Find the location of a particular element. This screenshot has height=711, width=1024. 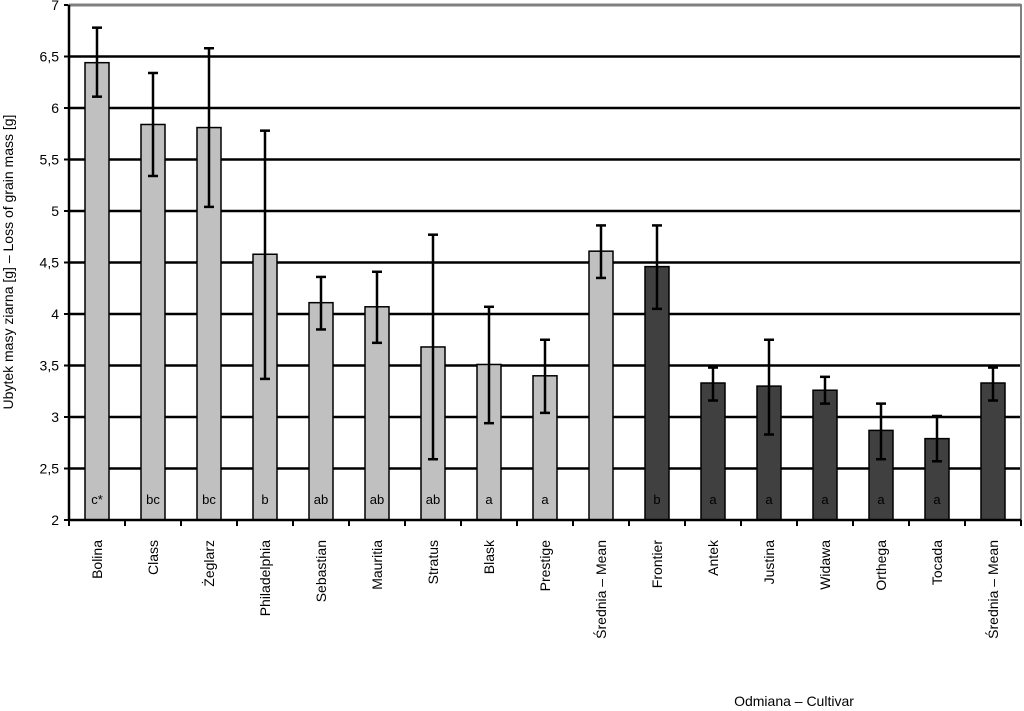

y-tick-label: 6 is located at coordinates (55, 108).